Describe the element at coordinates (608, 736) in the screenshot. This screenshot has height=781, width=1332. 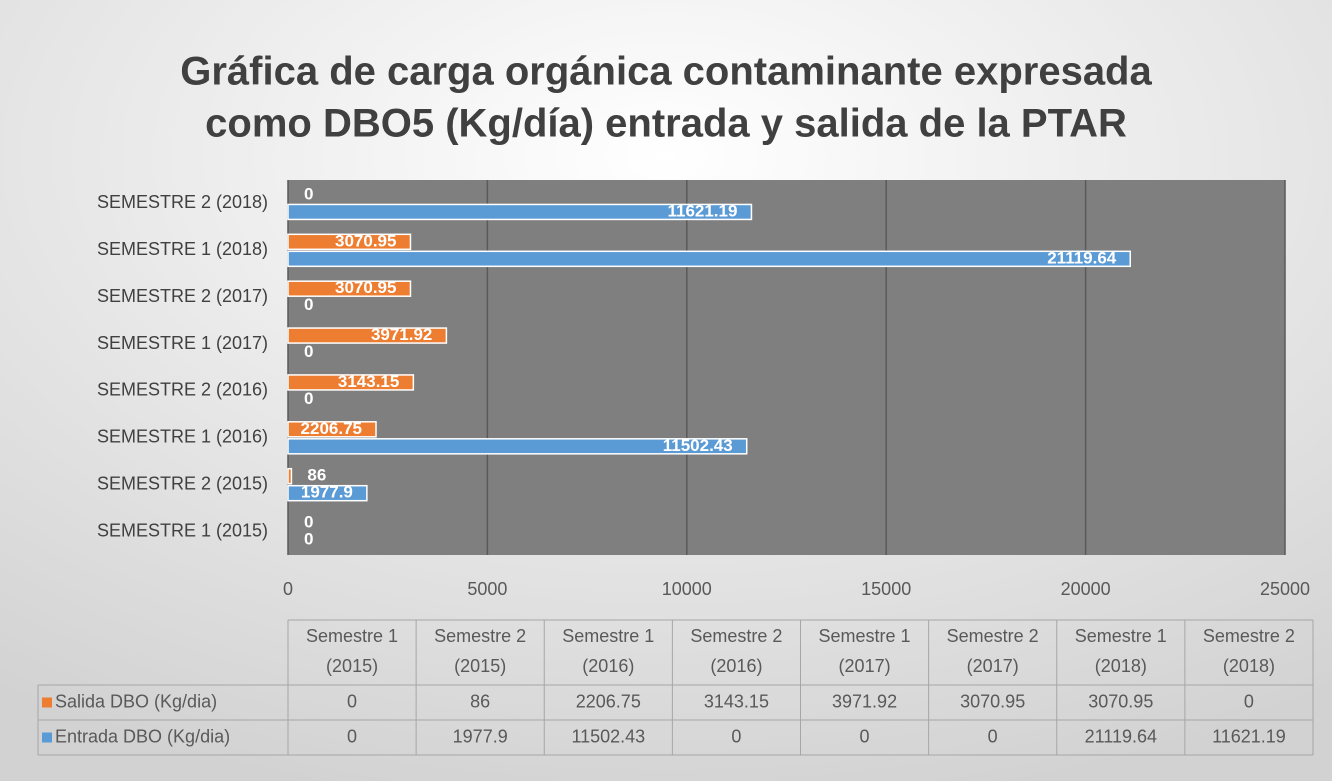
I see `table-cell: 11502.43` at that location.